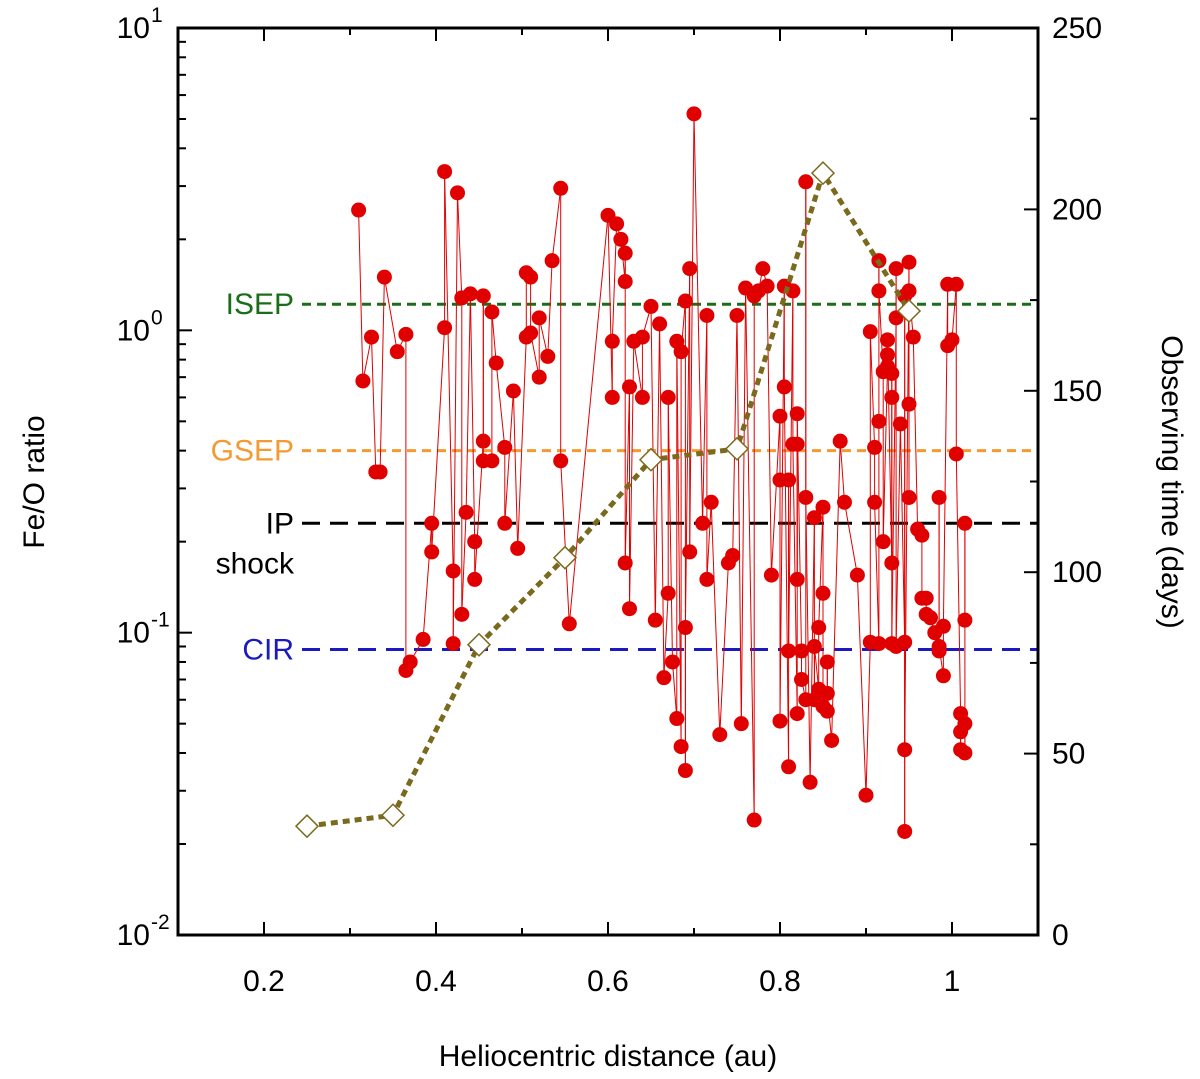  What do you see at coordinates (253, 477) in the screenshot?
I see `reference-labels: ISEP GSEP IP shock CIR` at bounding box center [253, 477].